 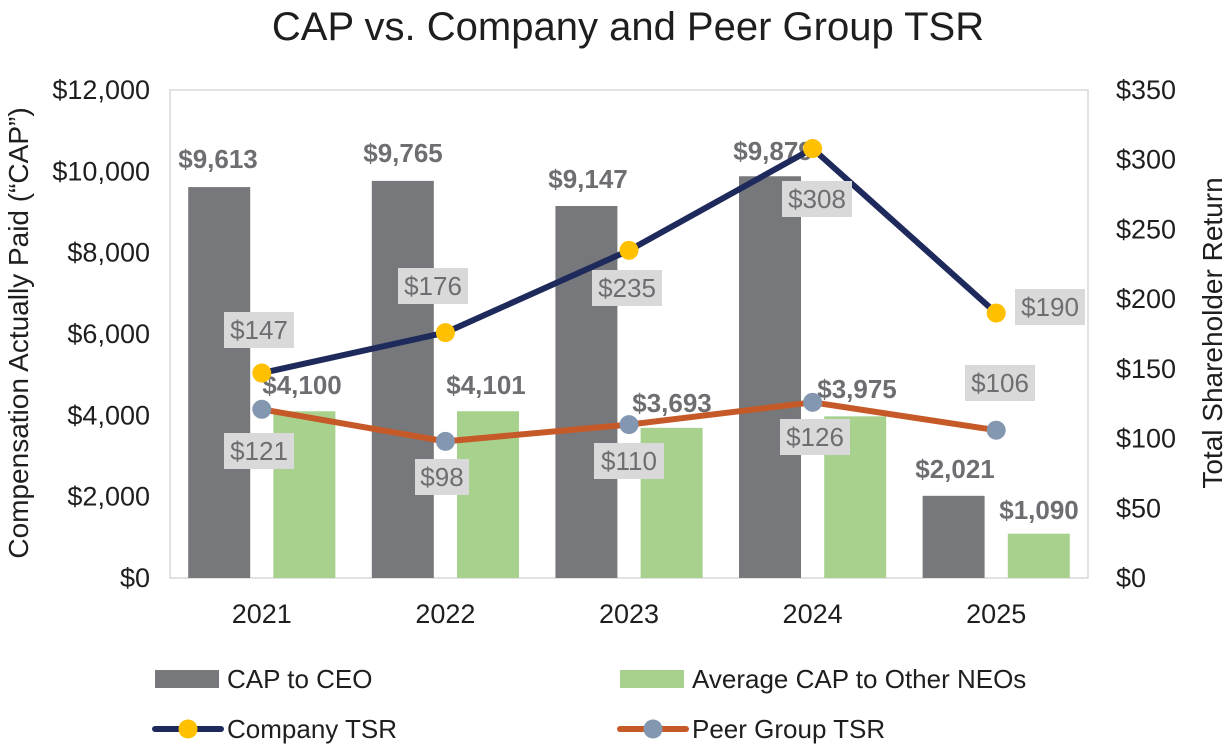 What do you see at coordinates (813, 614) in the screenshot?
I see `x-tick-label: 2024` at bounding box center [813, 614].